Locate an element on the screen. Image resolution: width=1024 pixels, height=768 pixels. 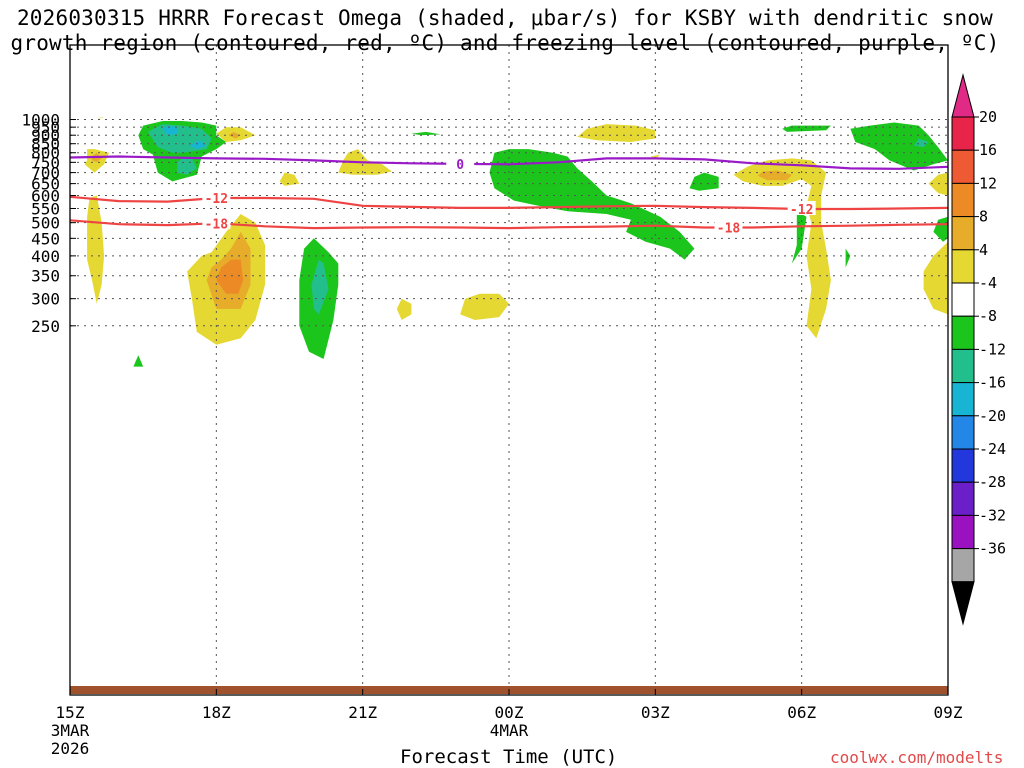
ytick-label-950: 950 is located at coordinates (45, 127).